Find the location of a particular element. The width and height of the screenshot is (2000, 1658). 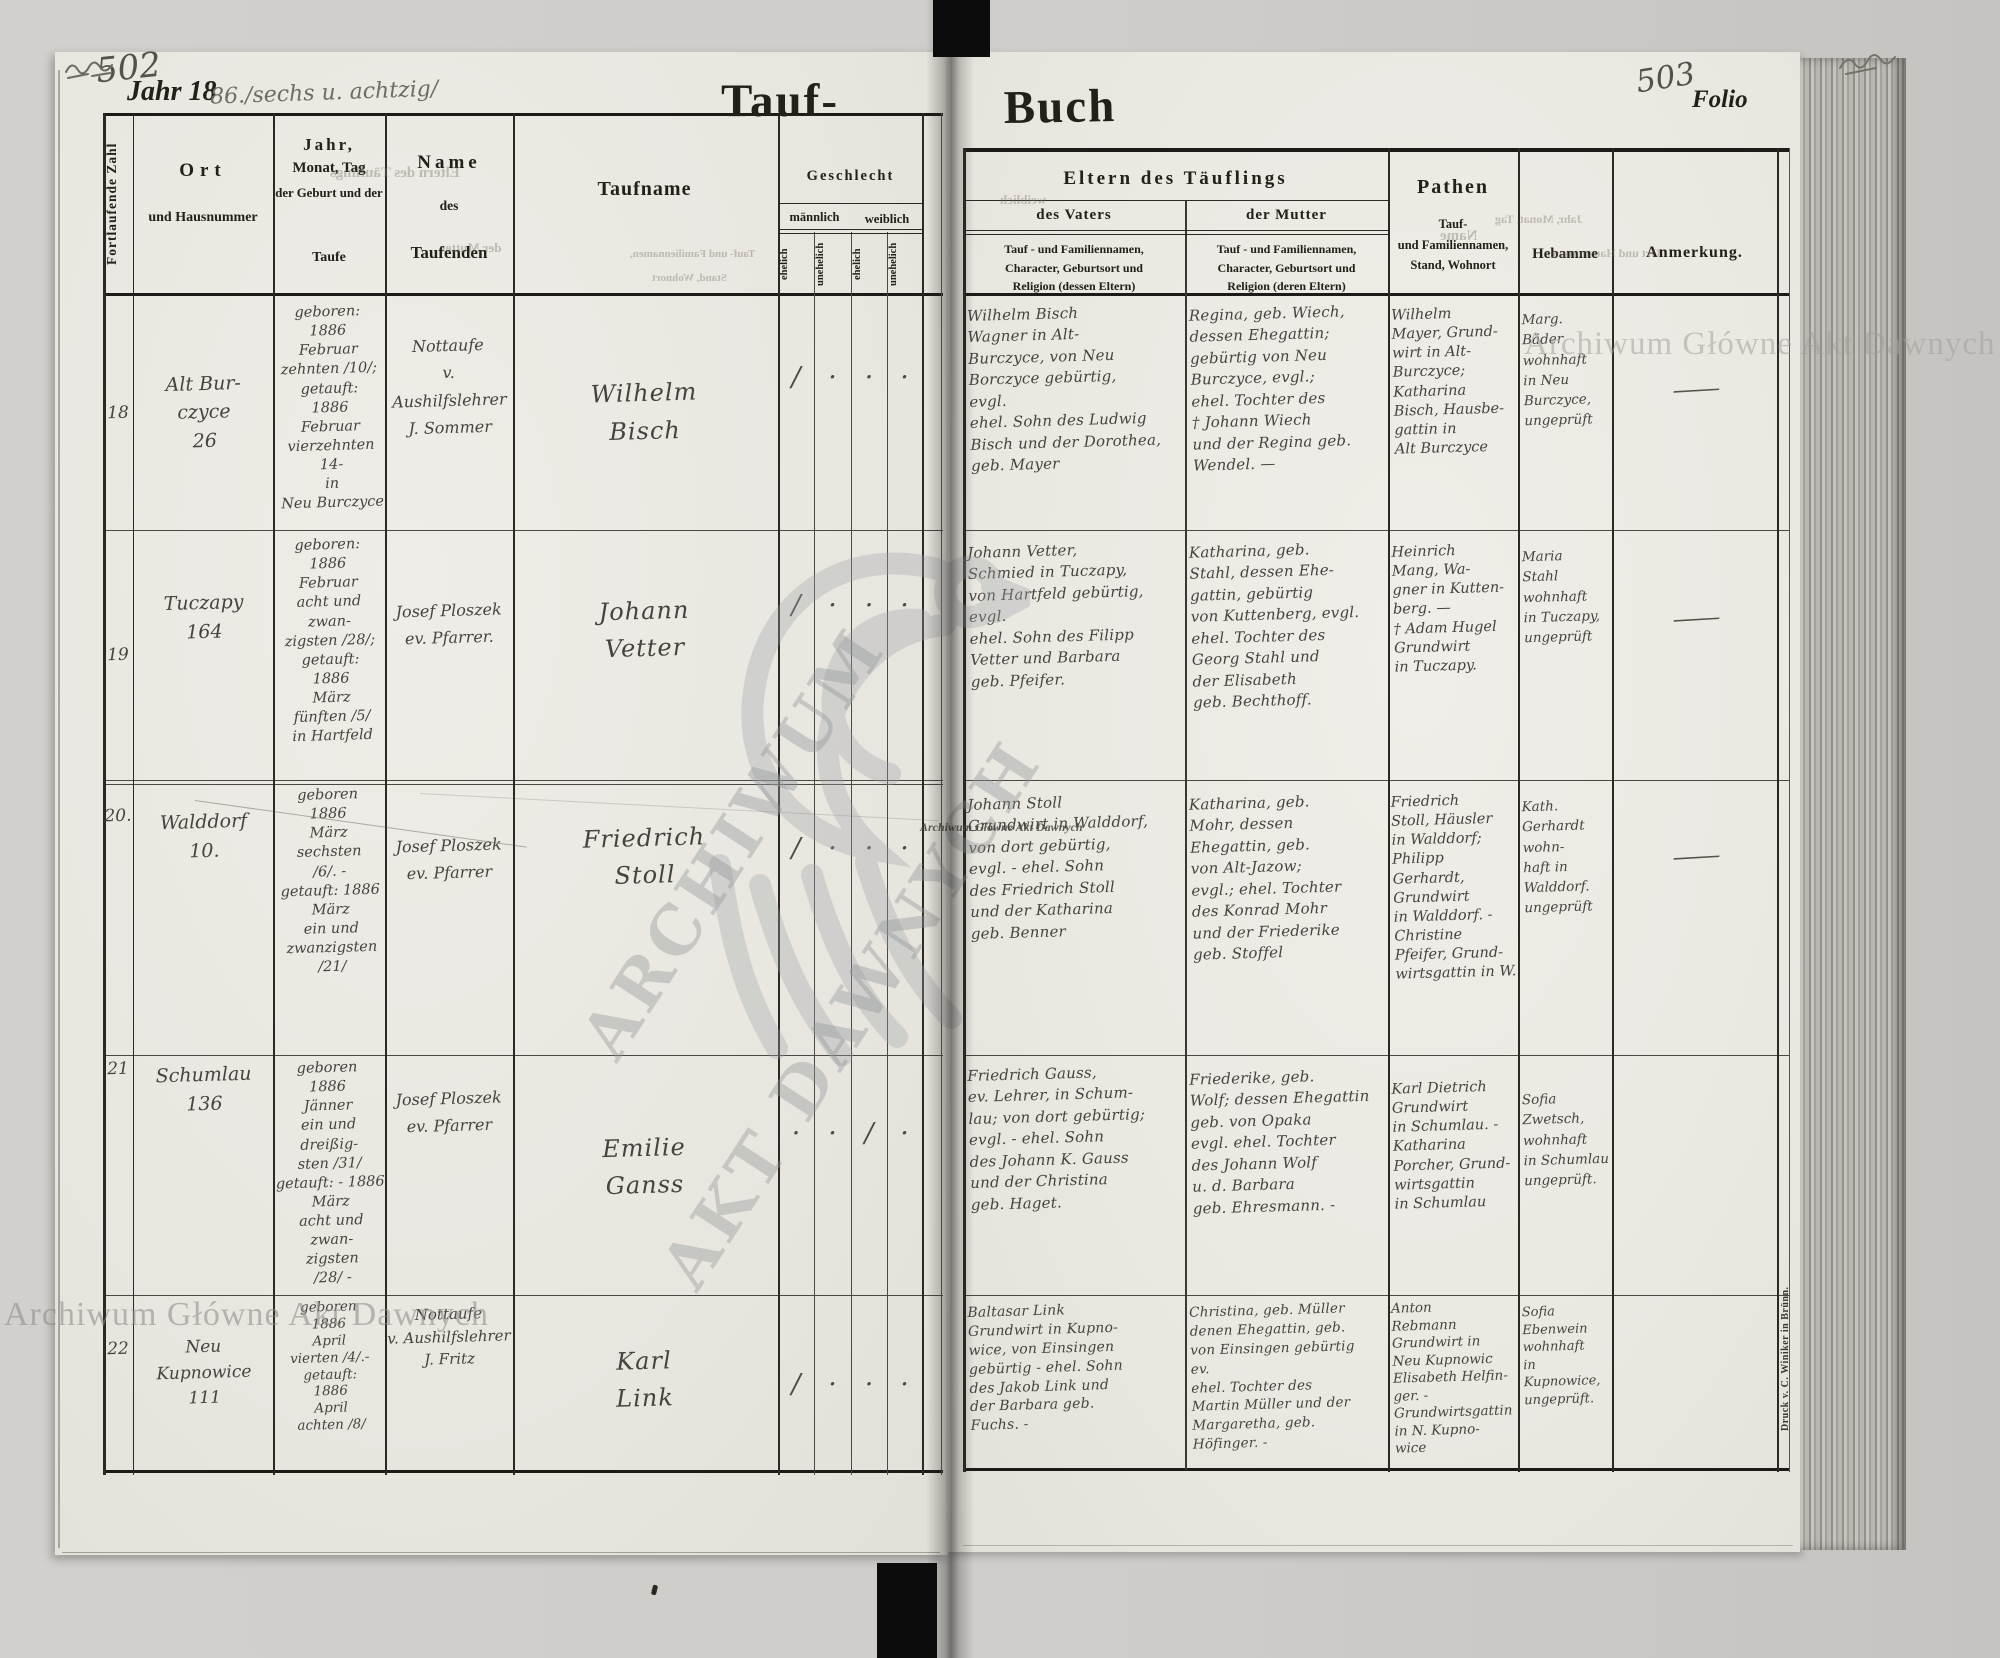

column-header-ort: Ort is located at coordinates (203, 170).